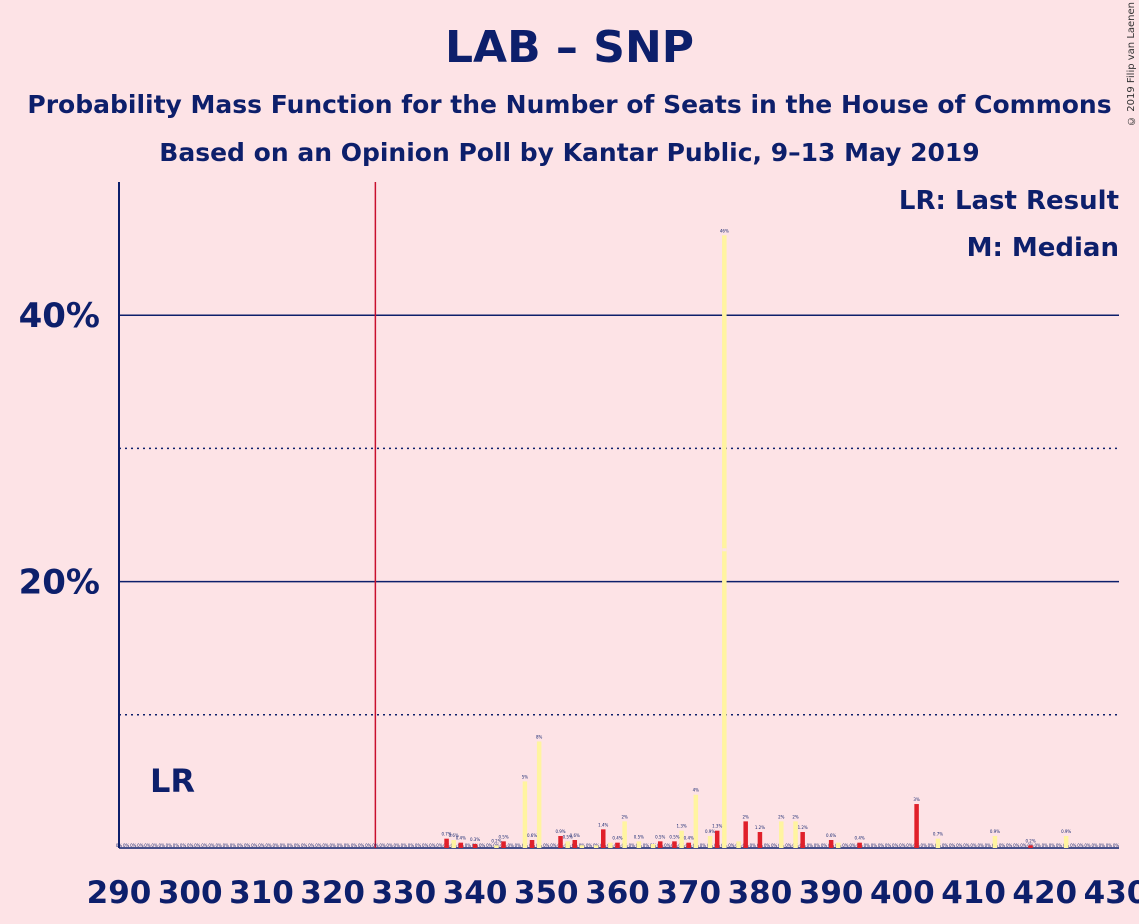 The image size is (1139, 924). I want to click on bar-data-label: 1.3%, so click(717, 826).